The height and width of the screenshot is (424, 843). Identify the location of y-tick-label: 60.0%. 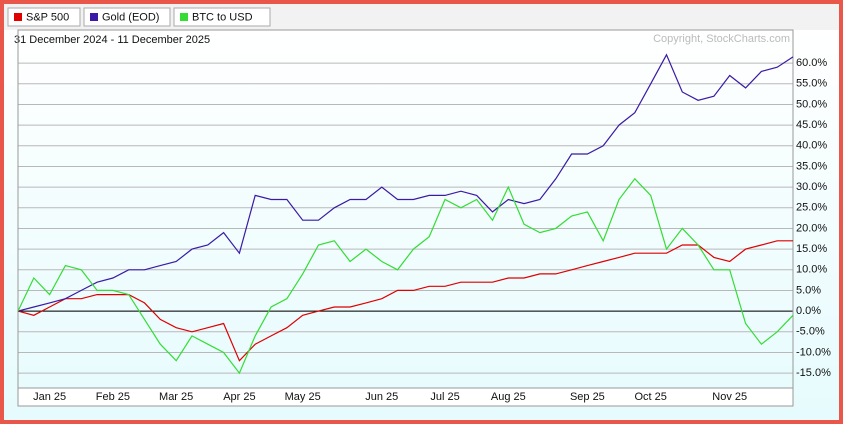
(811, 63).